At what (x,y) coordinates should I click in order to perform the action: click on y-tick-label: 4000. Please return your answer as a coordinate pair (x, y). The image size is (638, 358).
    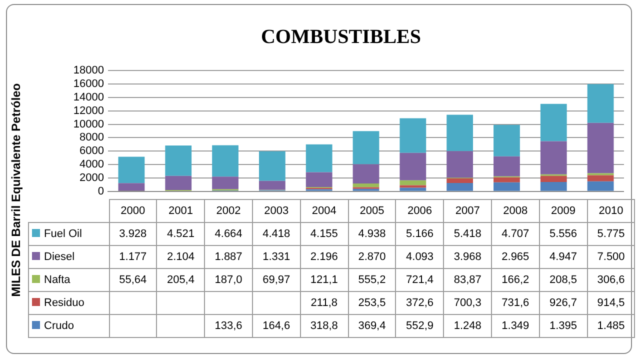
    Looking at the image, I should click on (92, 164).